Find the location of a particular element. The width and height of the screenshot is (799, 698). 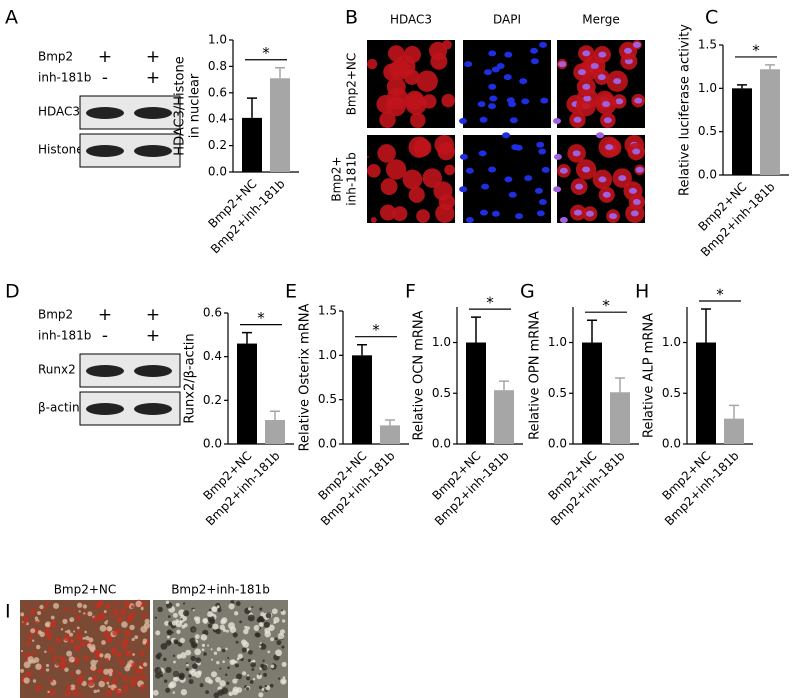

protein-label: β-actin is located at coordinates (59, 408).